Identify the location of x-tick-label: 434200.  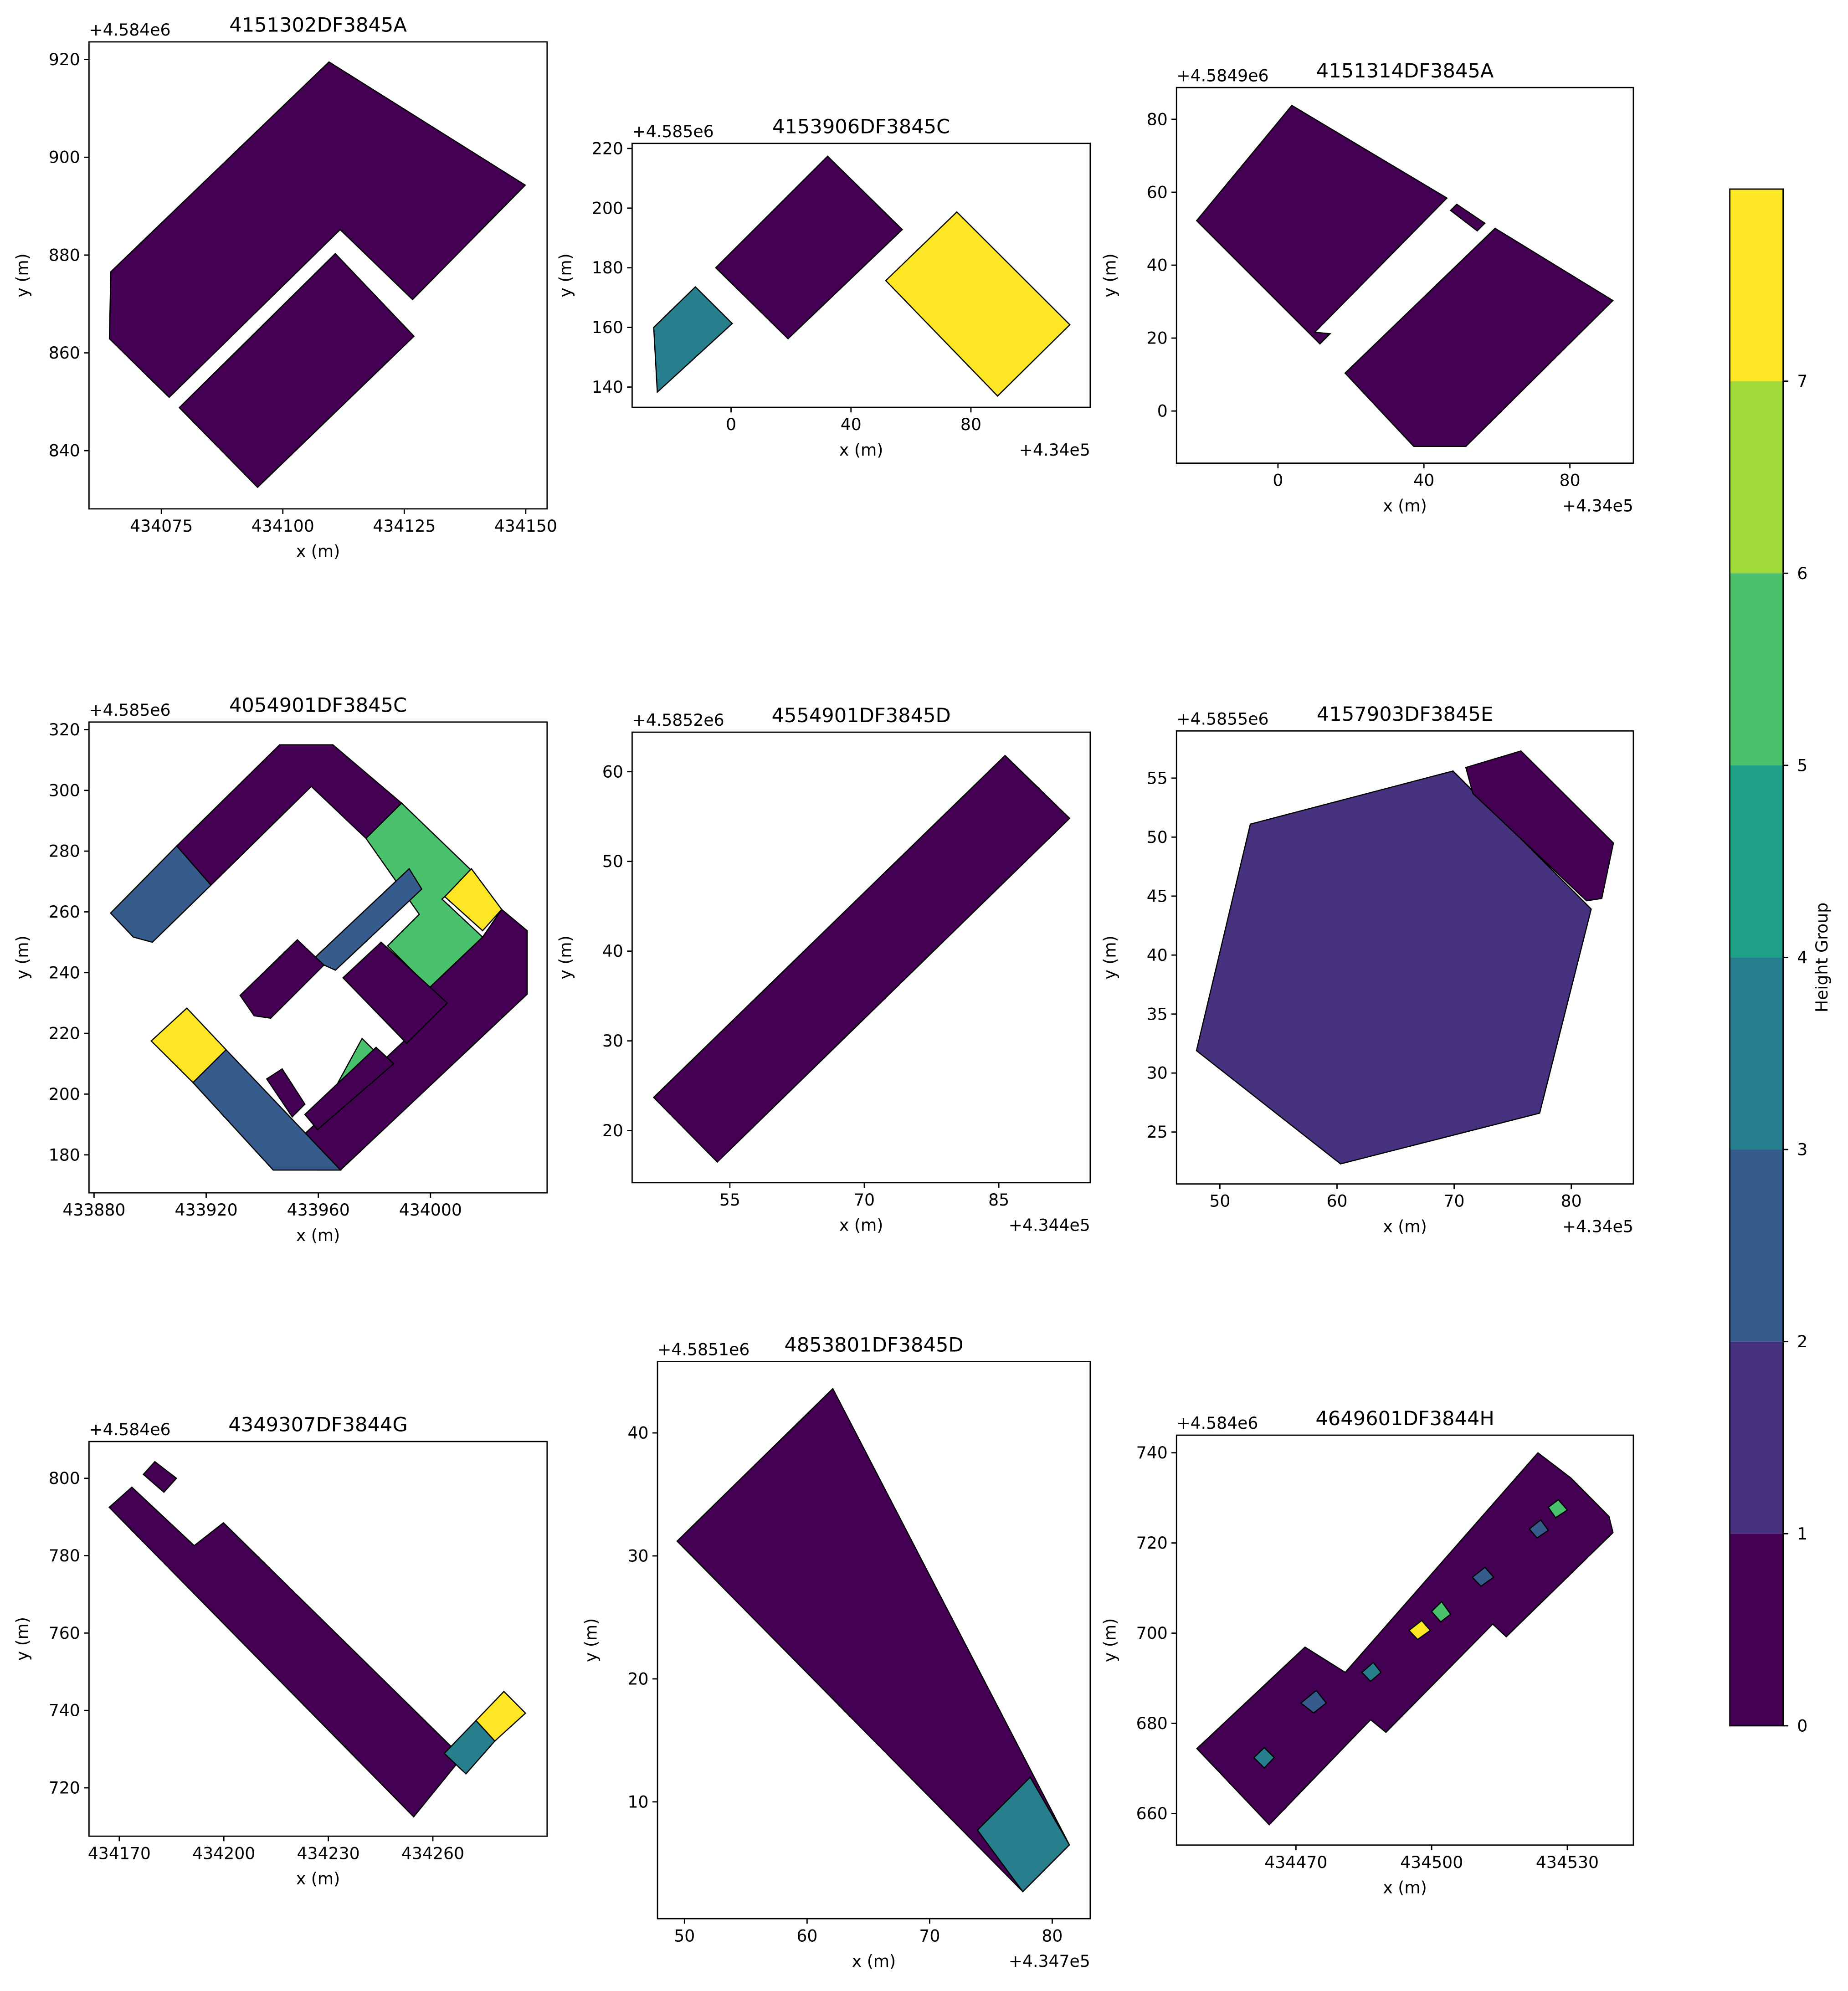
(223, 1853).